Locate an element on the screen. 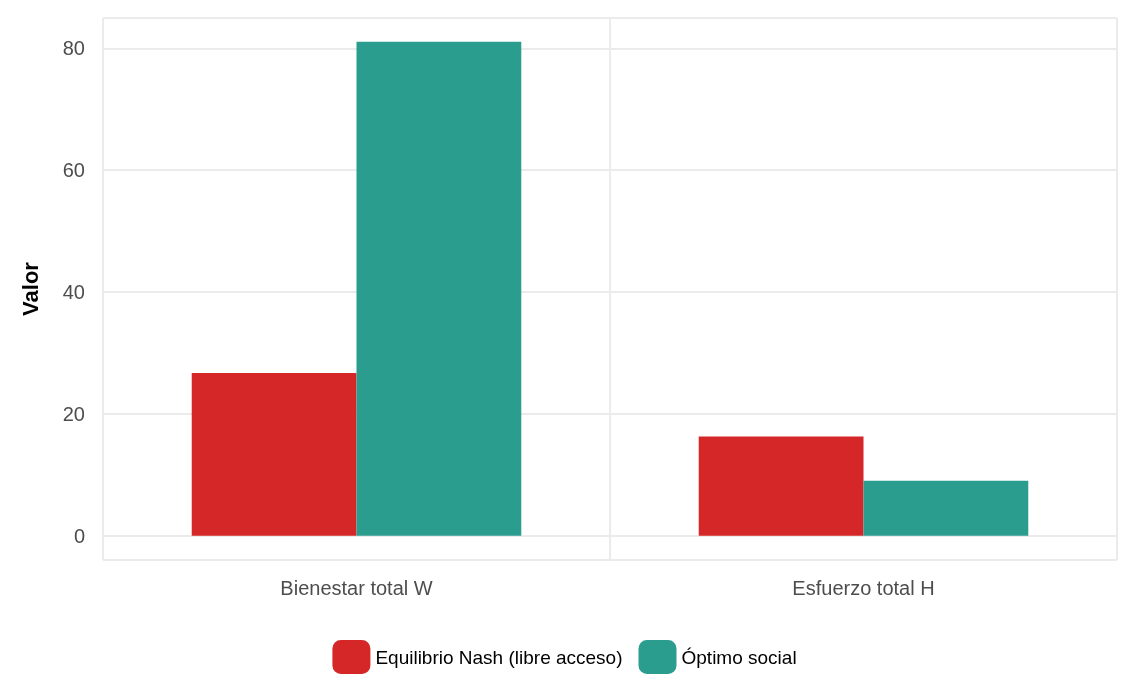 This screenshot has height=689, width=1129. y-tick-label: 20 is located at coordinates (73, 413).